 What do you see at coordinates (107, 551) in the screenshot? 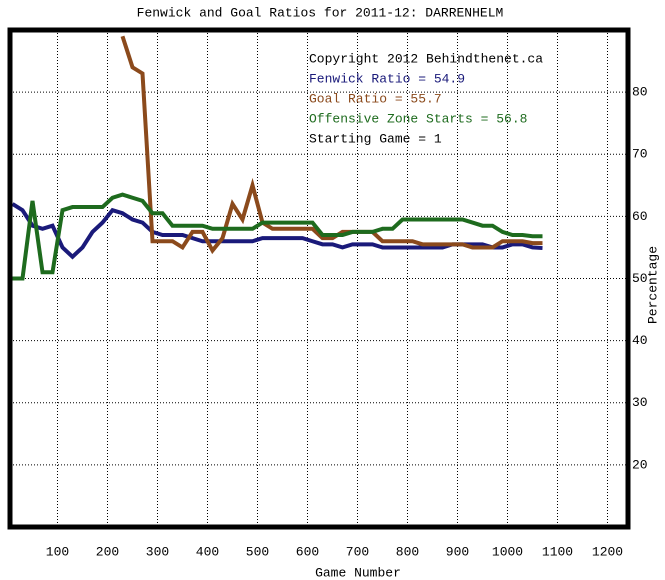
I see `x-tick-label: 200` at bounding box center [107, 551].